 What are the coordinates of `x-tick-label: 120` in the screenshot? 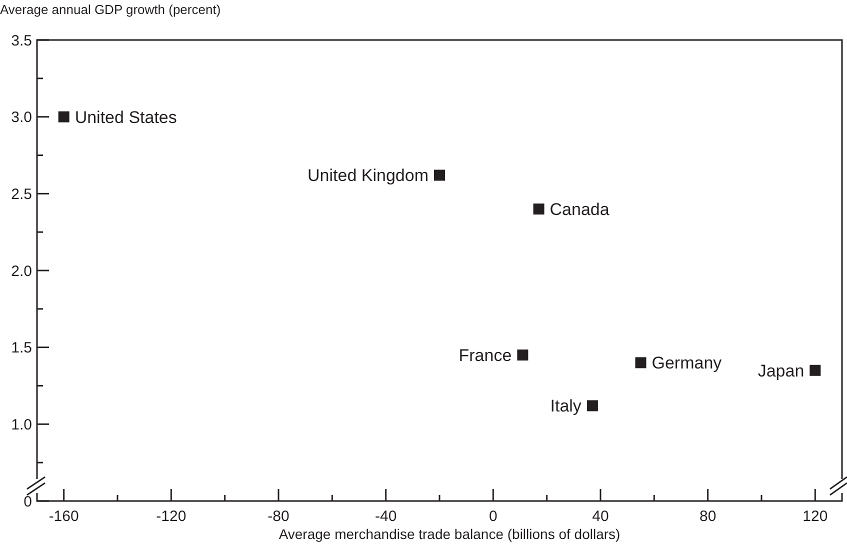 It's located at (815, 516).